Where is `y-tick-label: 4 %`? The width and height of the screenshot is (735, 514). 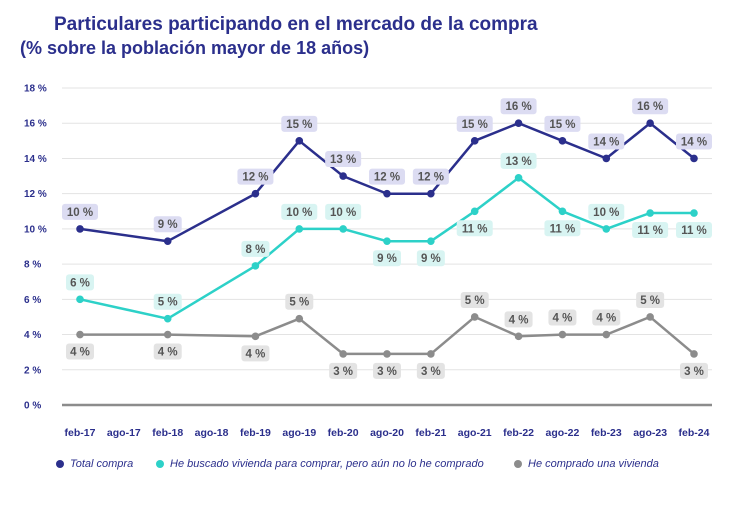
y-tick-label: 4 % is located at coordinates (32, 335).